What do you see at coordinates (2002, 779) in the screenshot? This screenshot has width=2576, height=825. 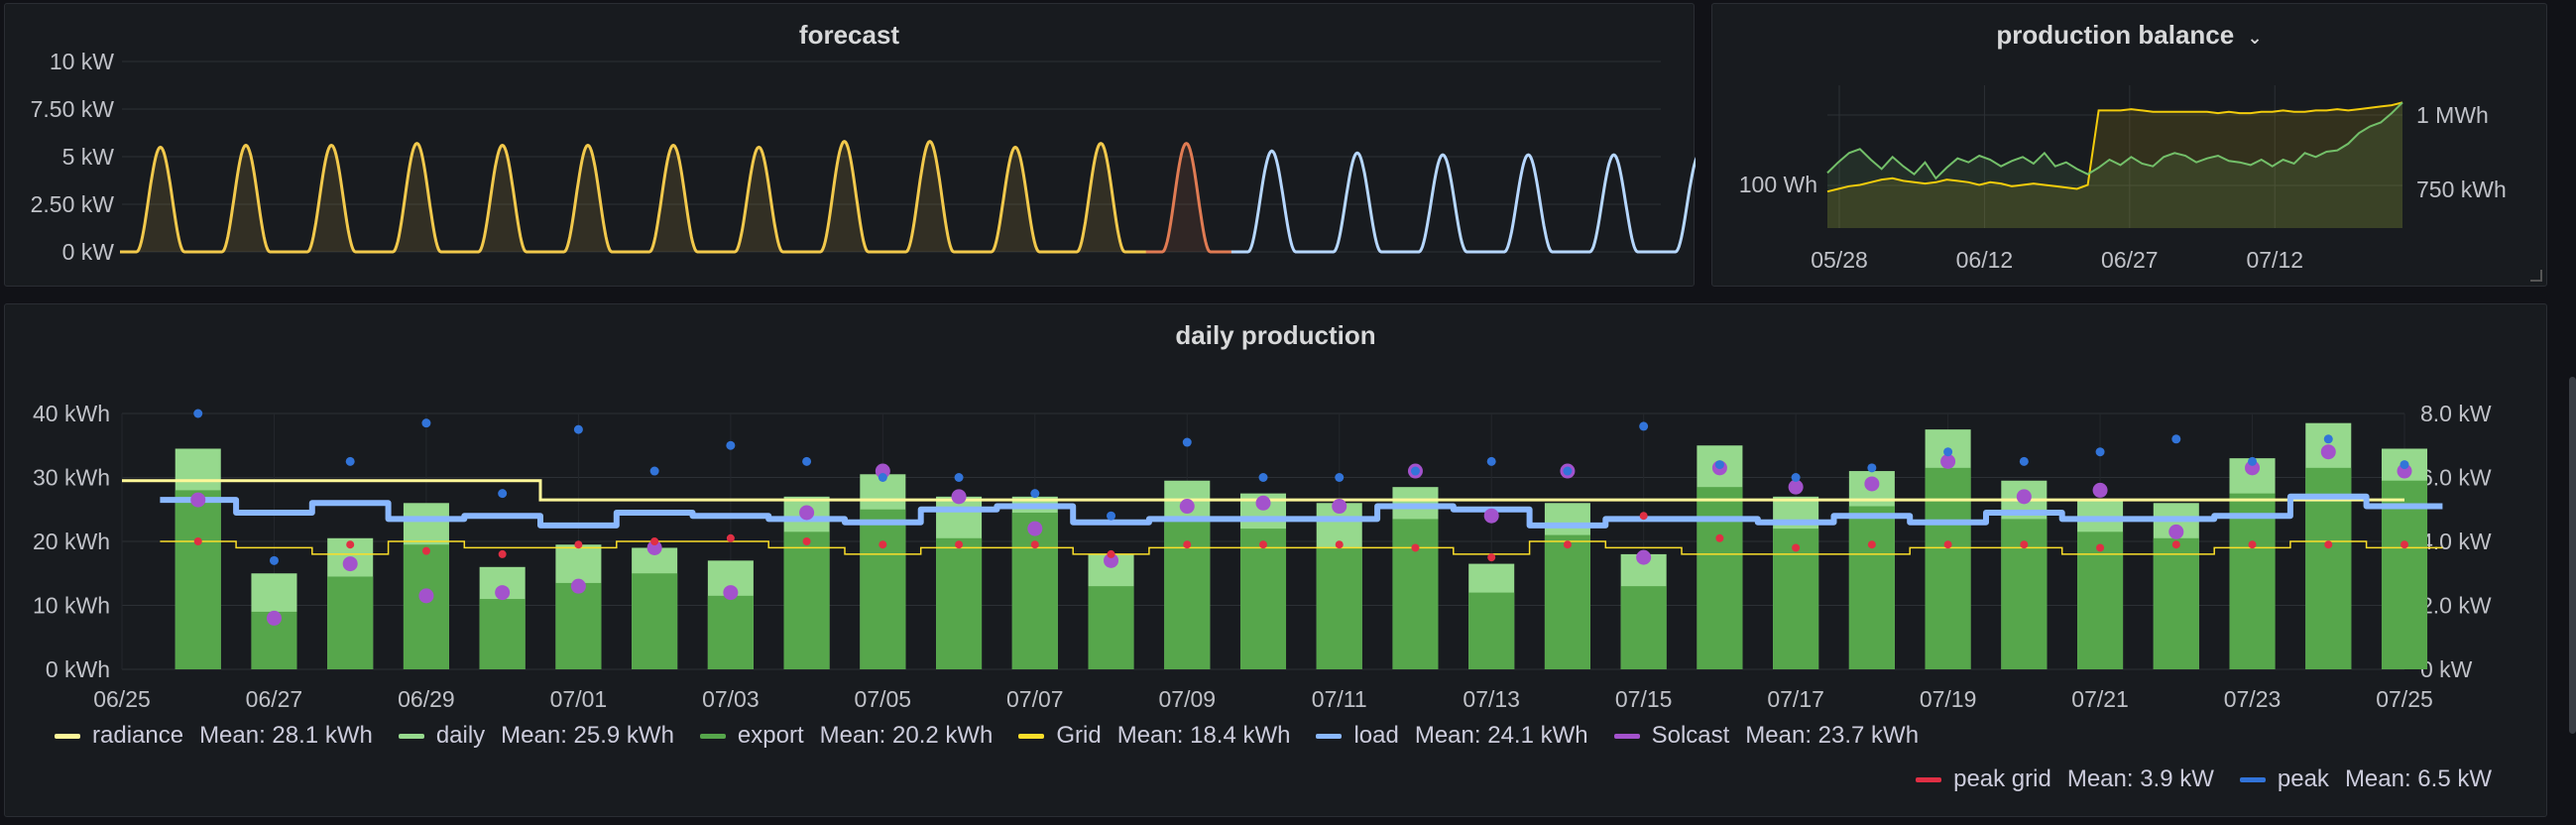 I see `legend-item-peak-grid: peak grid` at bounding box center [2002, 779].